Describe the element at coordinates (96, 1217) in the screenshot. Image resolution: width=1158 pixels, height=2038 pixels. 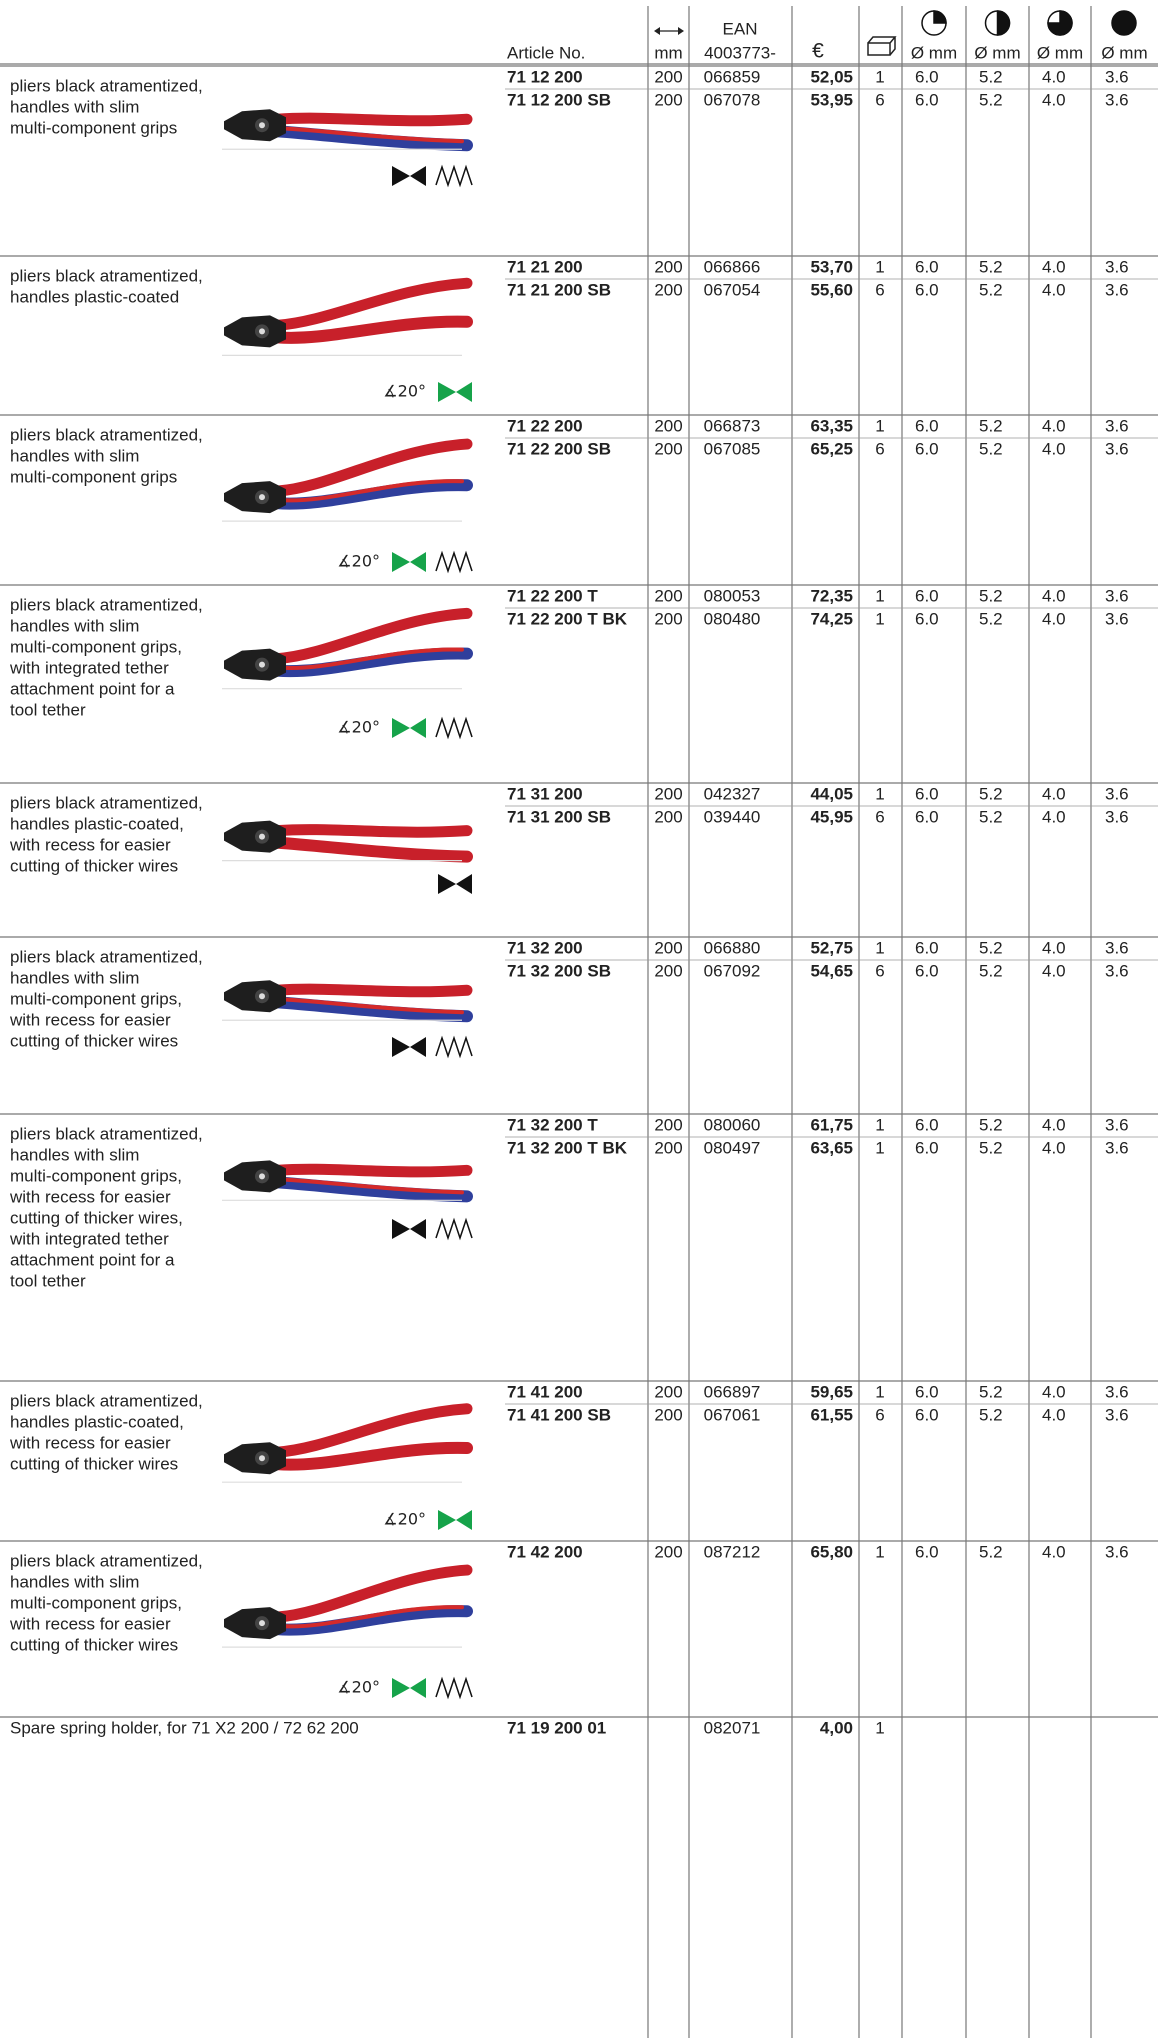
I see `description: cutting of thicker wires,` at that location.